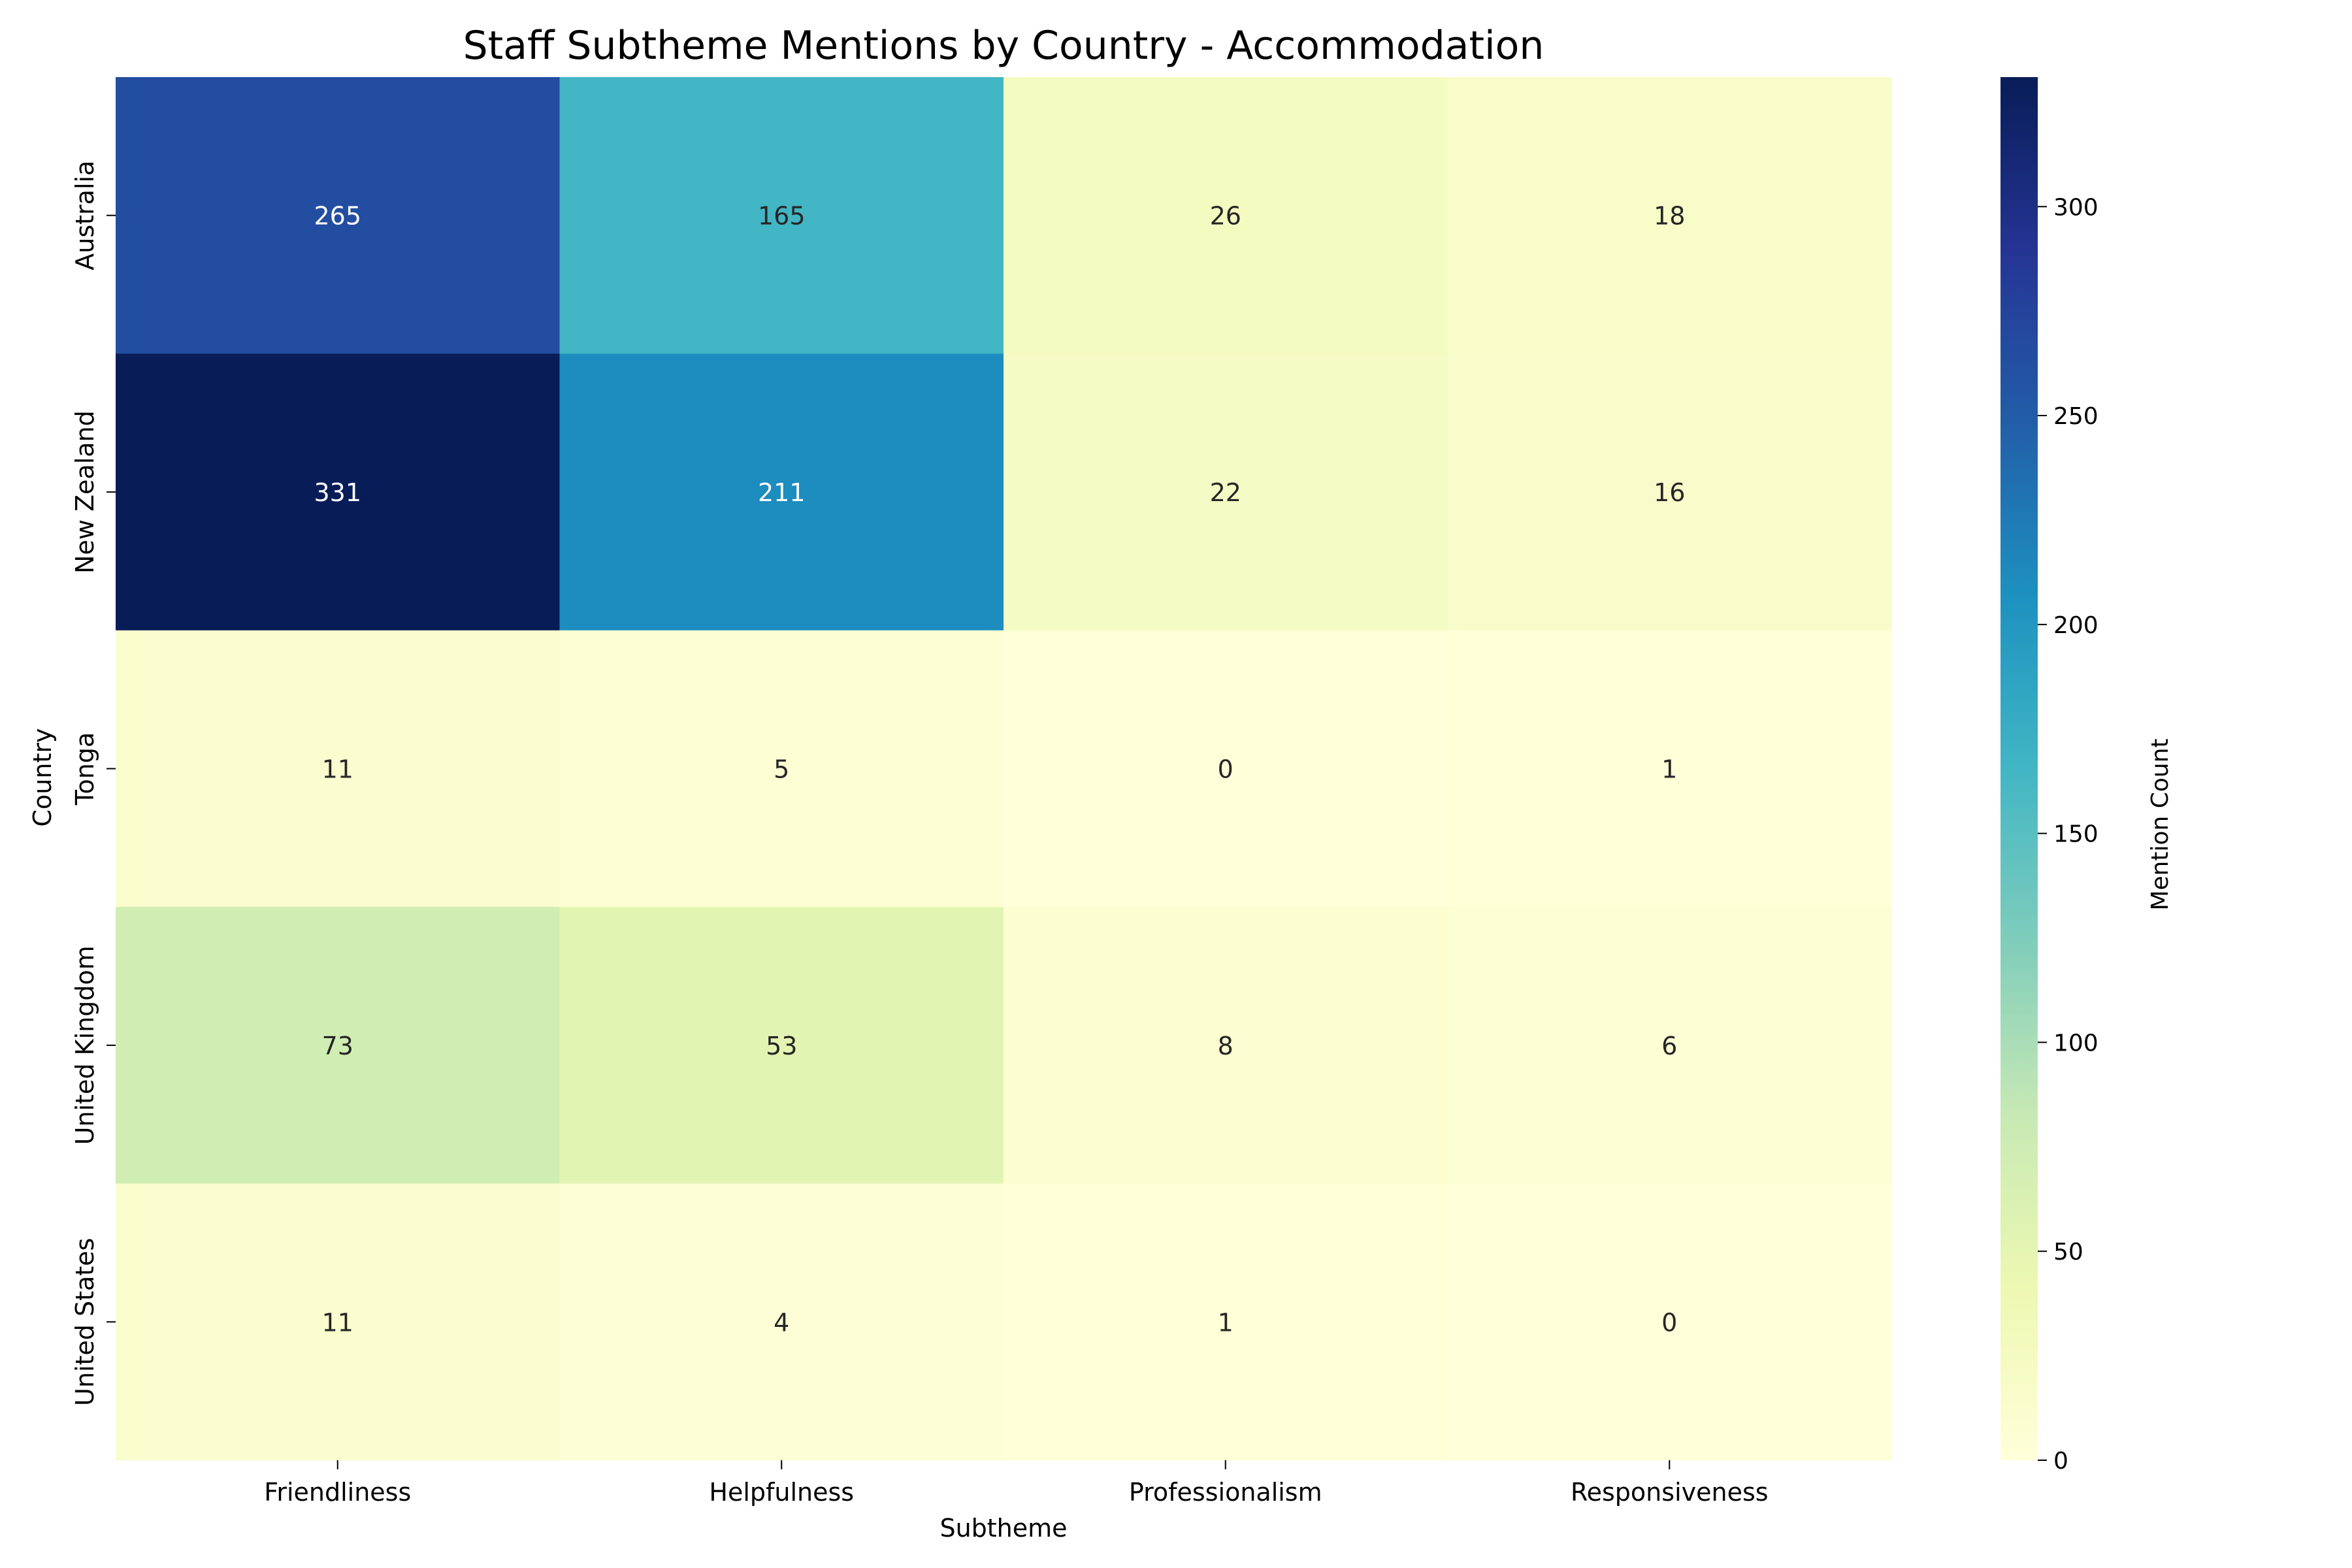 This screenshot has width=2352, height=1568. I want to click on colorbar-label: Mention Count, so click(2160, 824).